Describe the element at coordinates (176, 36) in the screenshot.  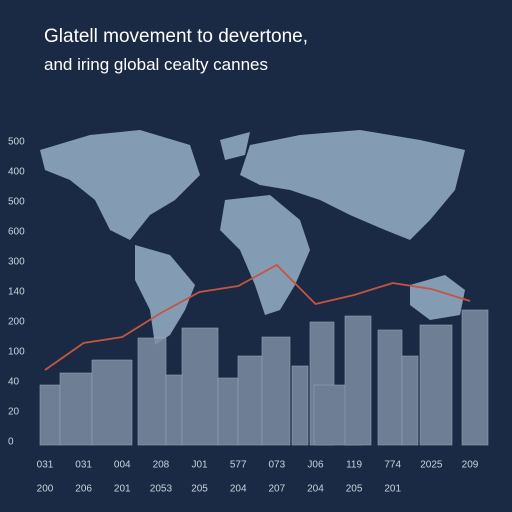
I see `chart-title: Glatell movement to devertone,` at that location.